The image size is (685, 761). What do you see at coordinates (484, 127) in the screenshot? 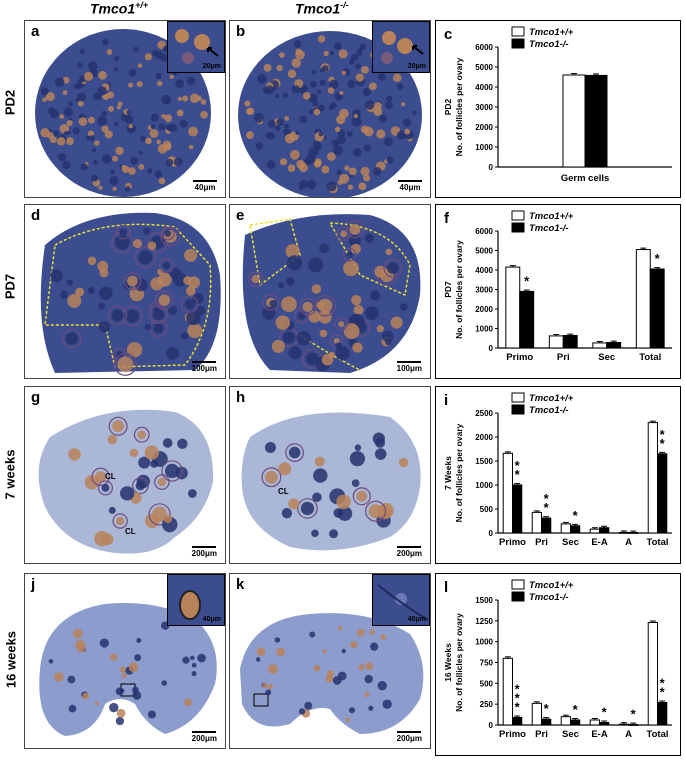
I see `y-tick-label: 2000` at bounding box center [484, 127].